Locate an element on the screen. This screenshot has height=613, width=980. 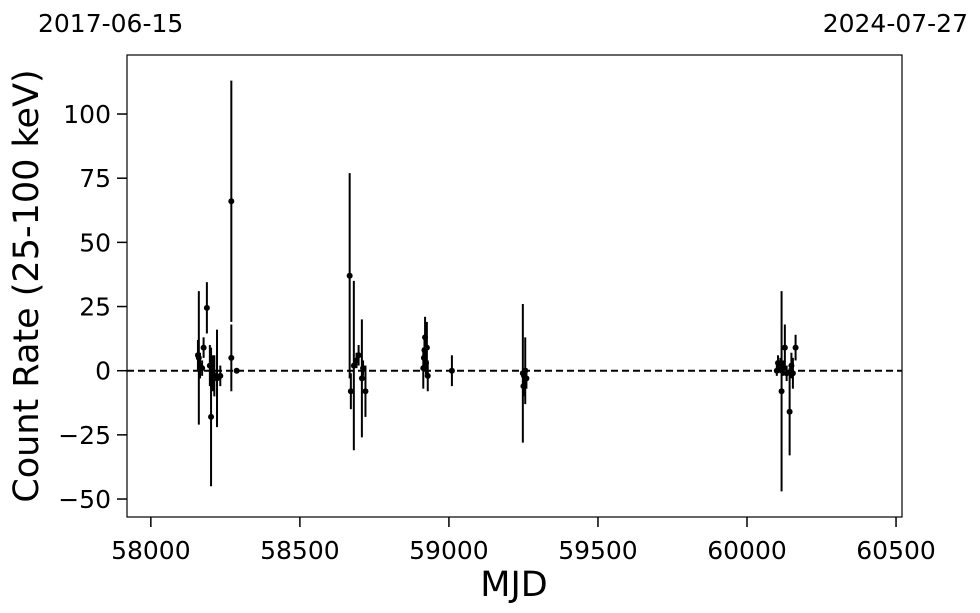
y-axis: −50 −25 0 25 50 75 100 is located at coordinates (92, 307).